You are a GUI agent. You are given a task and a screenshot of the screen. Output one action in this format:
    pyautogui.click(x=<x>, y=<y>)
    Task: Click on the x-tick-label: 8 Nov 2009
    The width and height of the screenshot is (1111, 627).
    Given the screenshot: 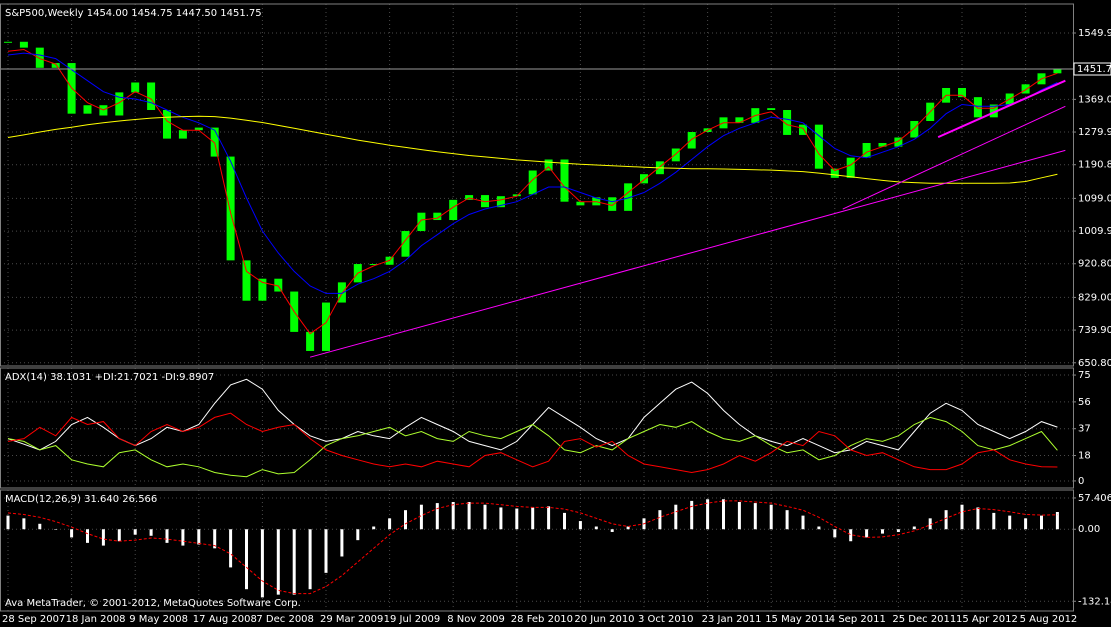 What is the action you would take?
    pyautogui.click(x=476, y=619)
    